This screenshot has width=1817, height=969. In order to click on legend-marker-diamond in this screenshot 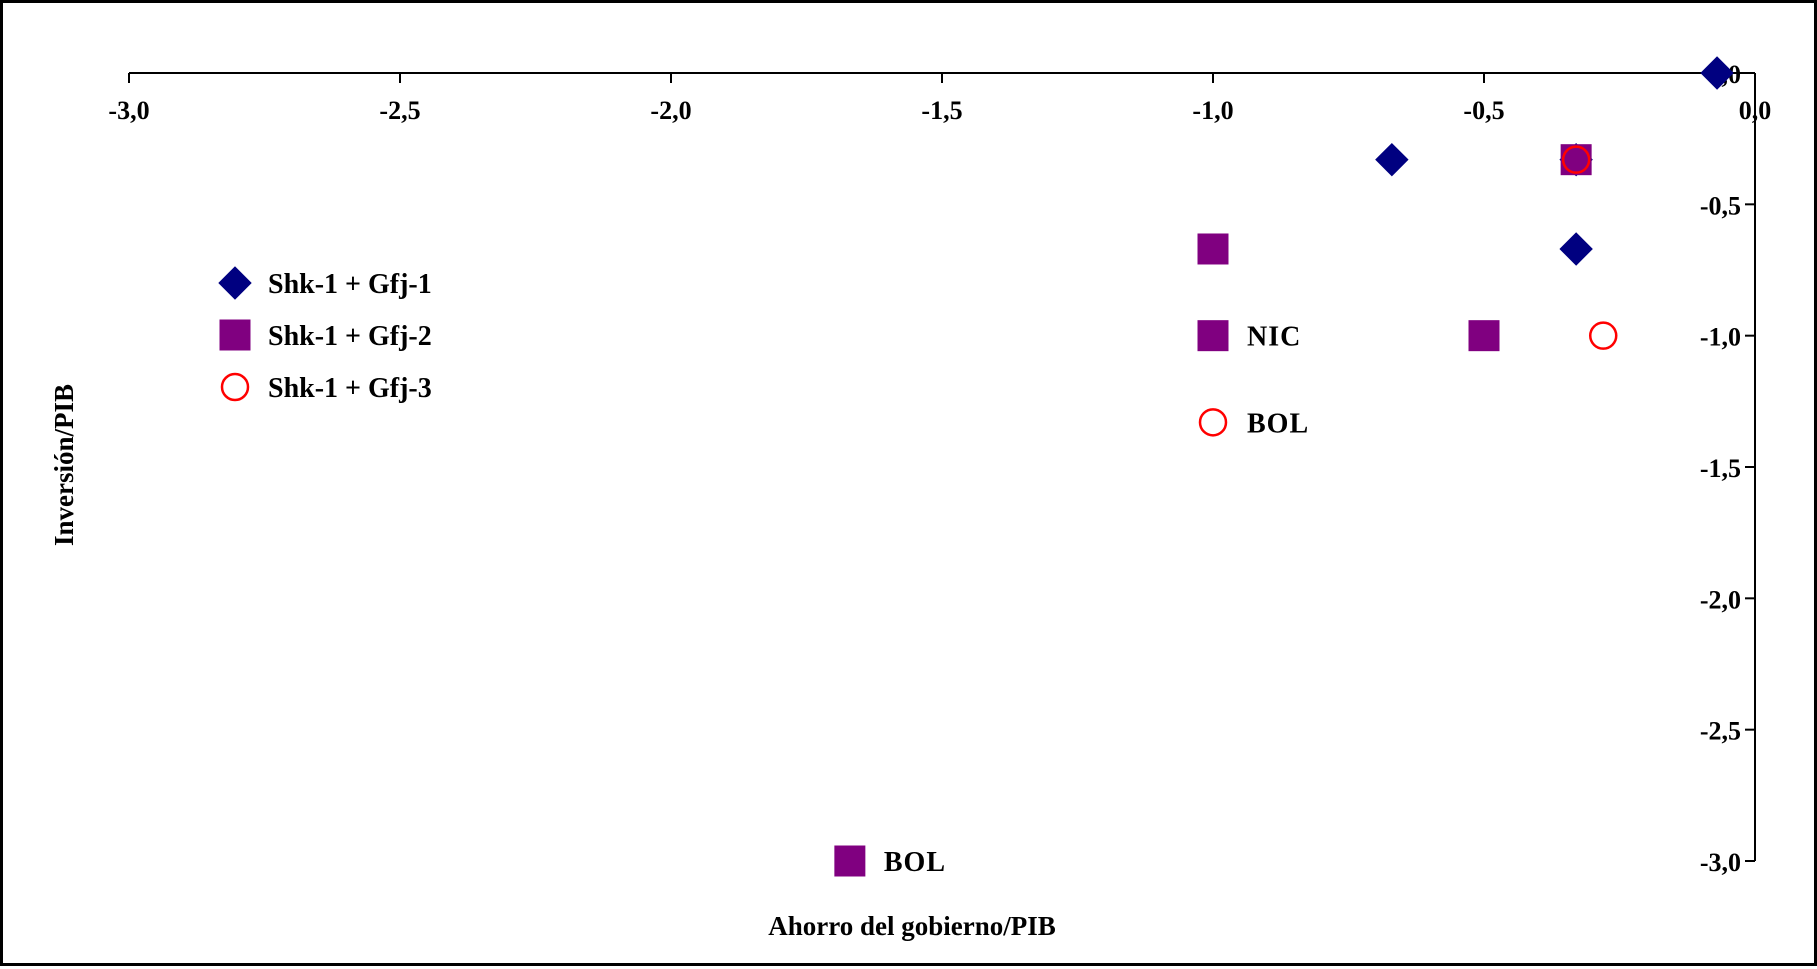, I will do `click(235, 283)`.